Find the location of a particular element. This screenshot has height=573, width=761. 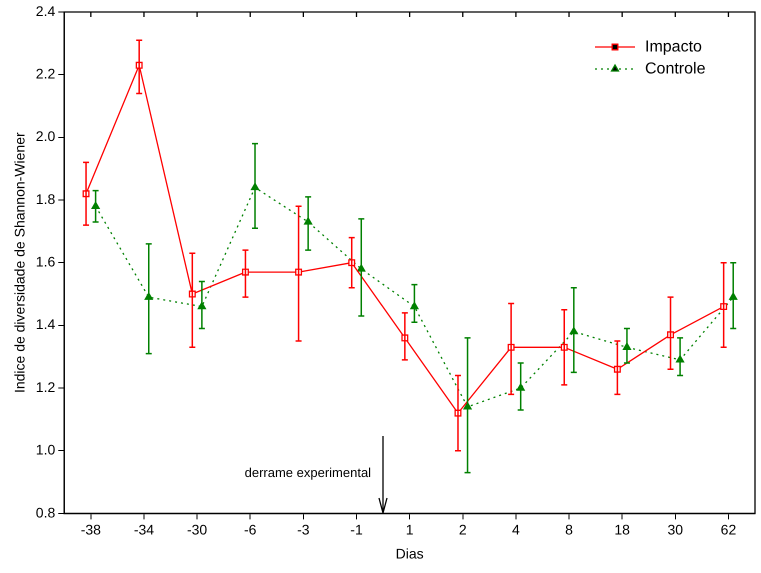

y-tick-label: 1.6 is located at coordinates (46, 262).